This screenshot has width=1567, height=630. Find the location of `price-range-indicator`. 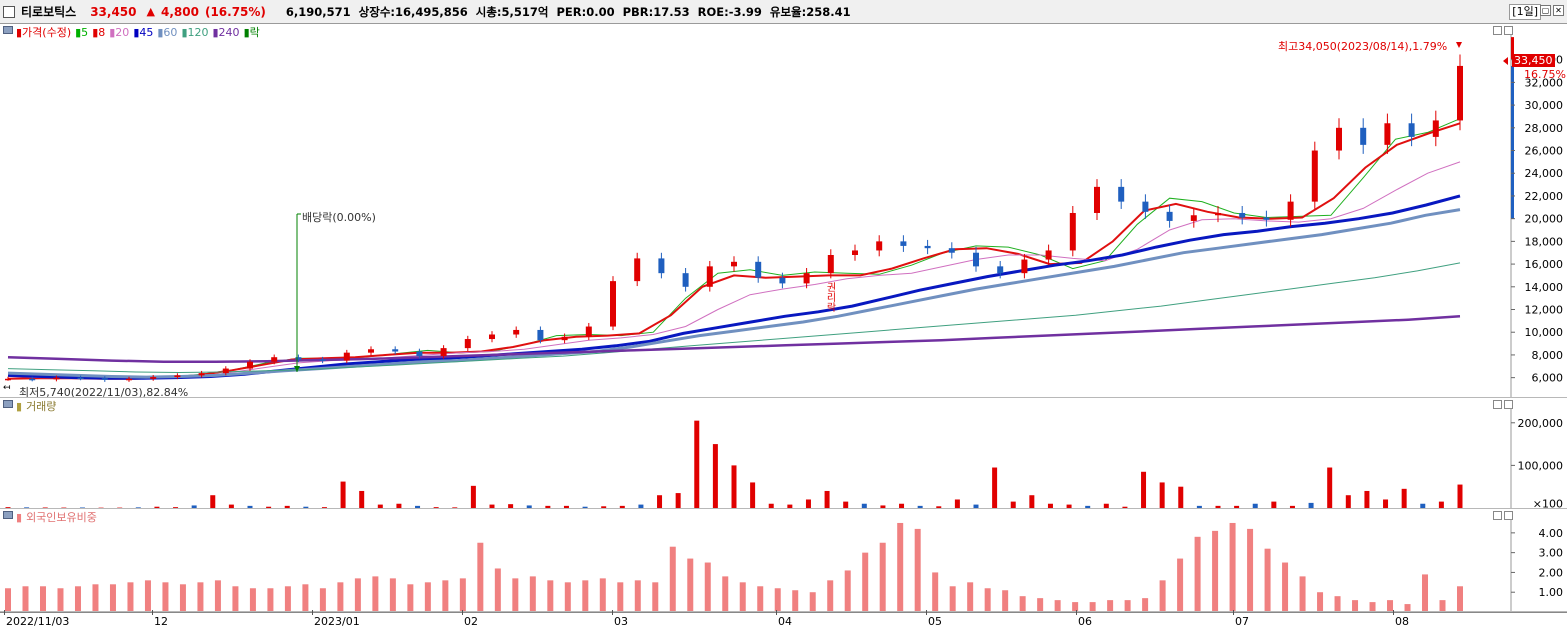

price-range-indicator is located at coordinates (1512, 142).